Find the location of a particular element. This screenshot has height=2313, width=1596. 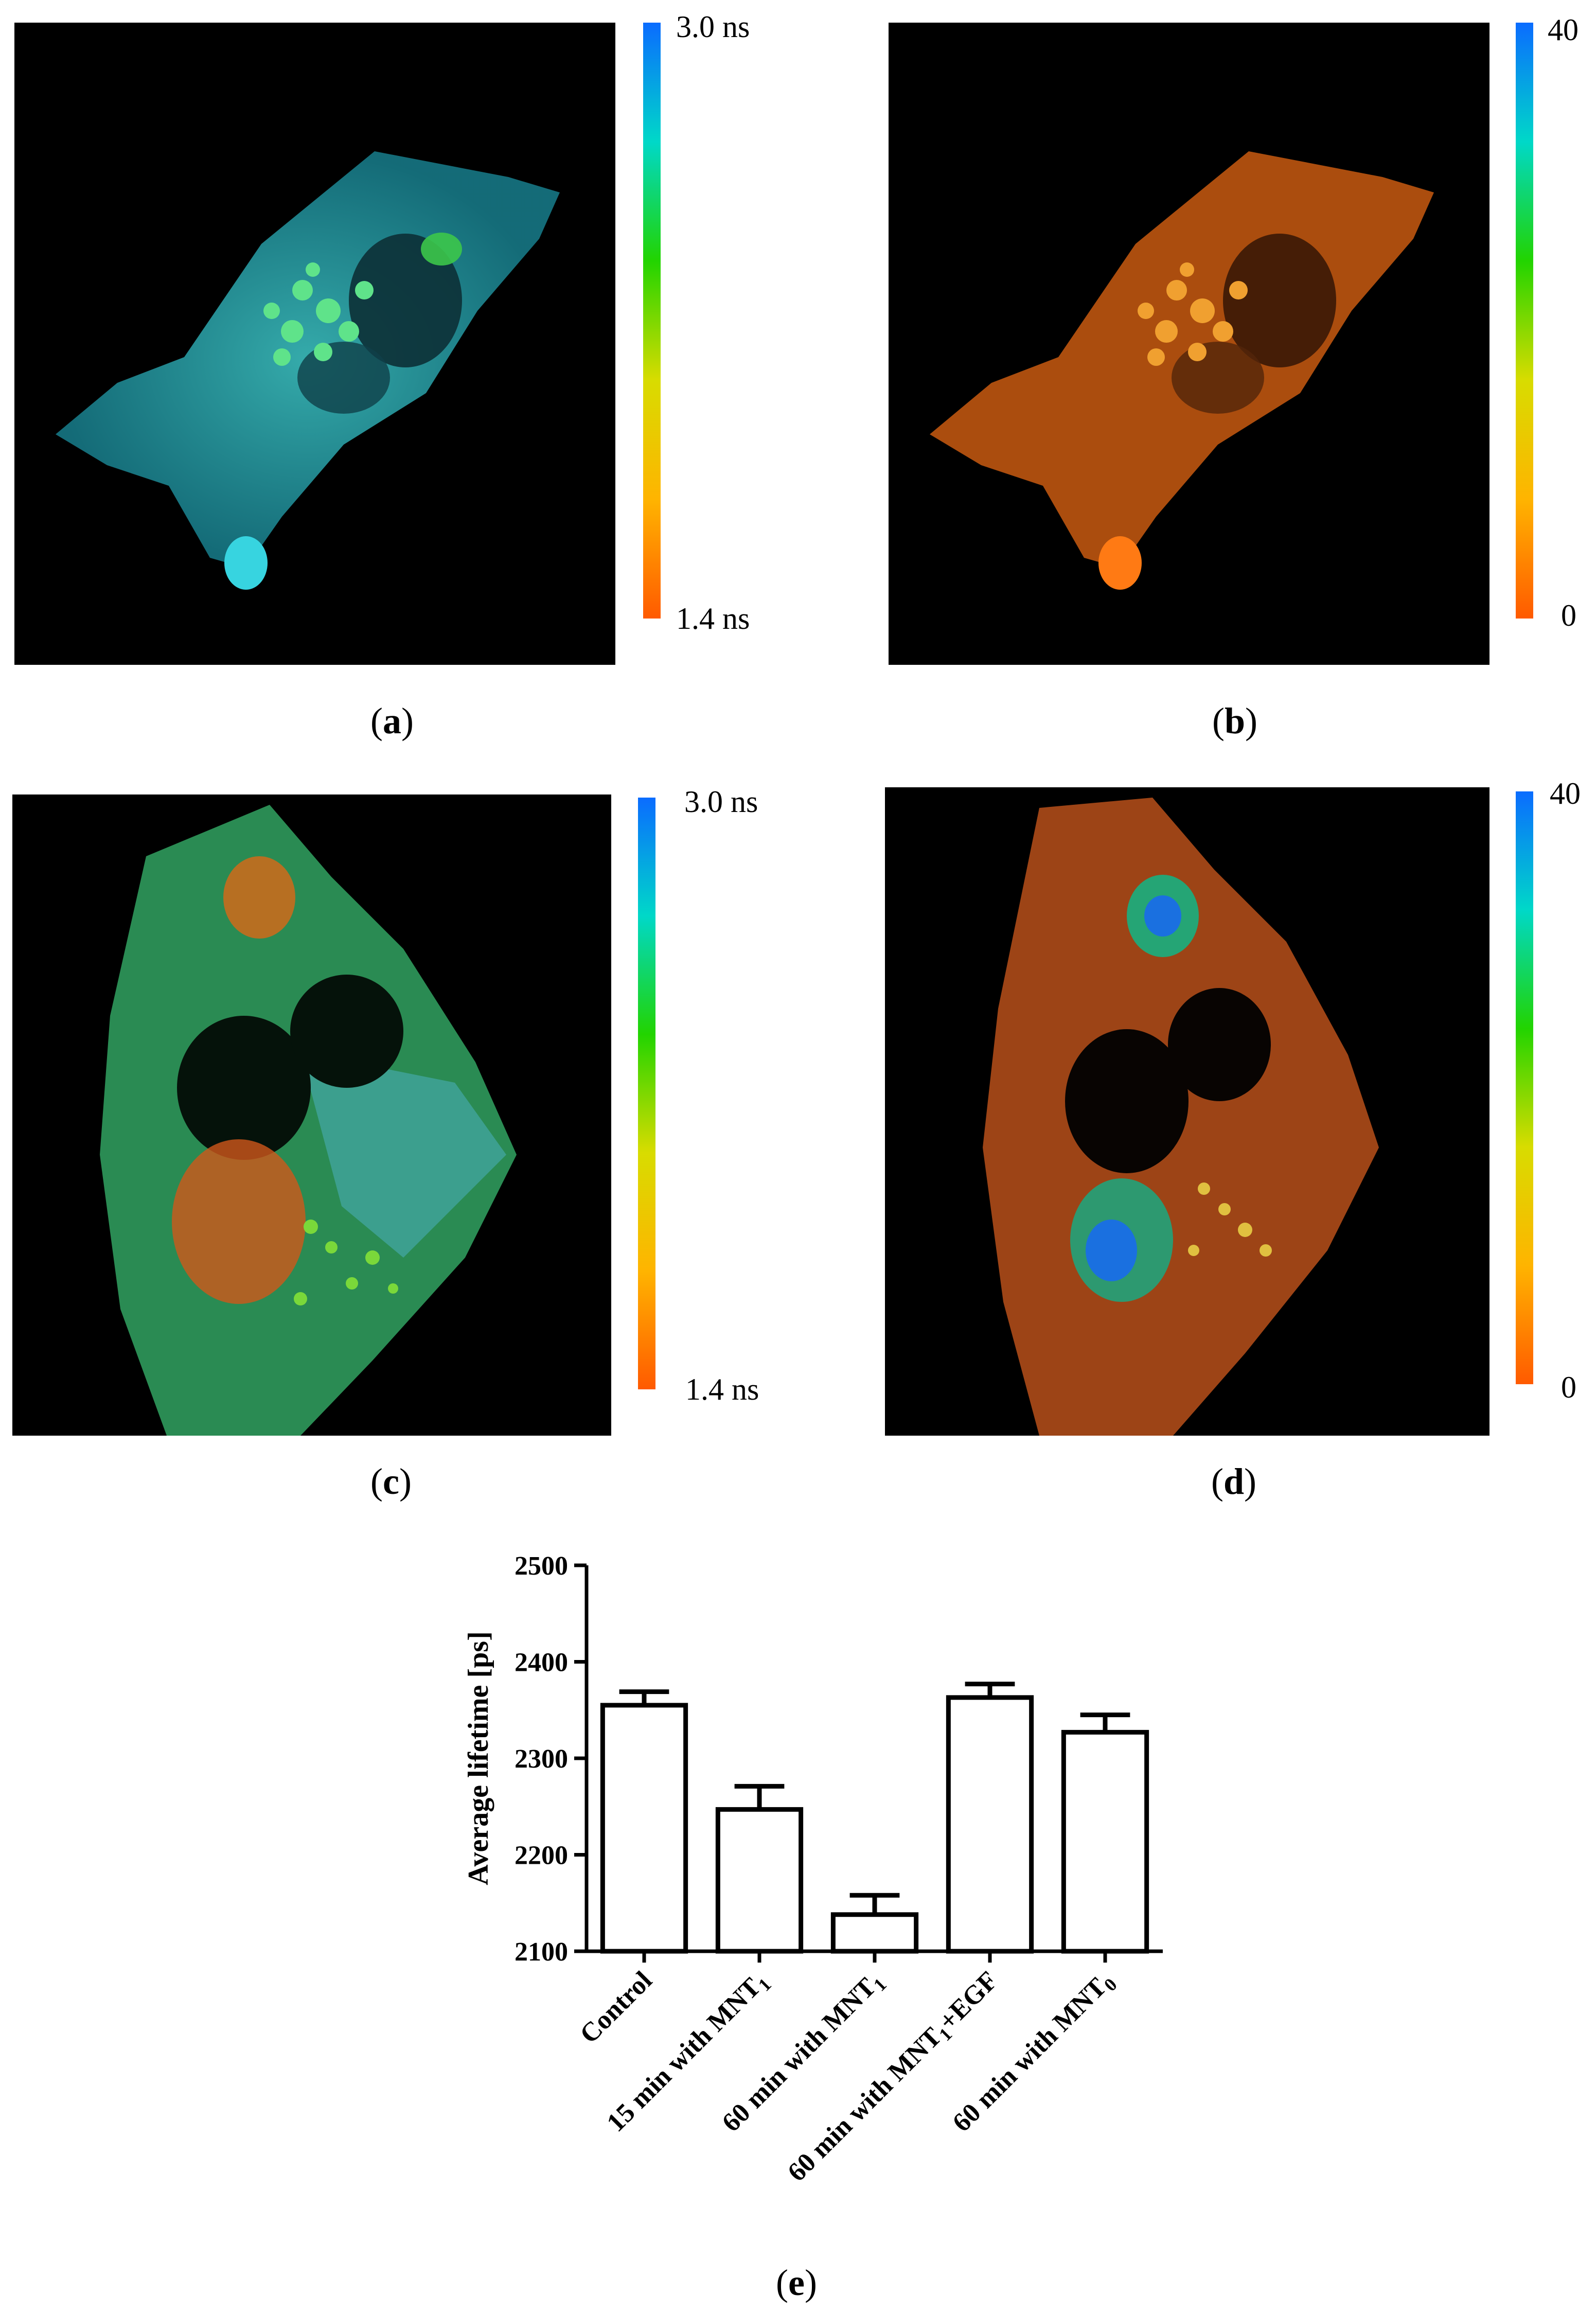

y-tick-label: 2300 is located at coordinates (542, 1759).